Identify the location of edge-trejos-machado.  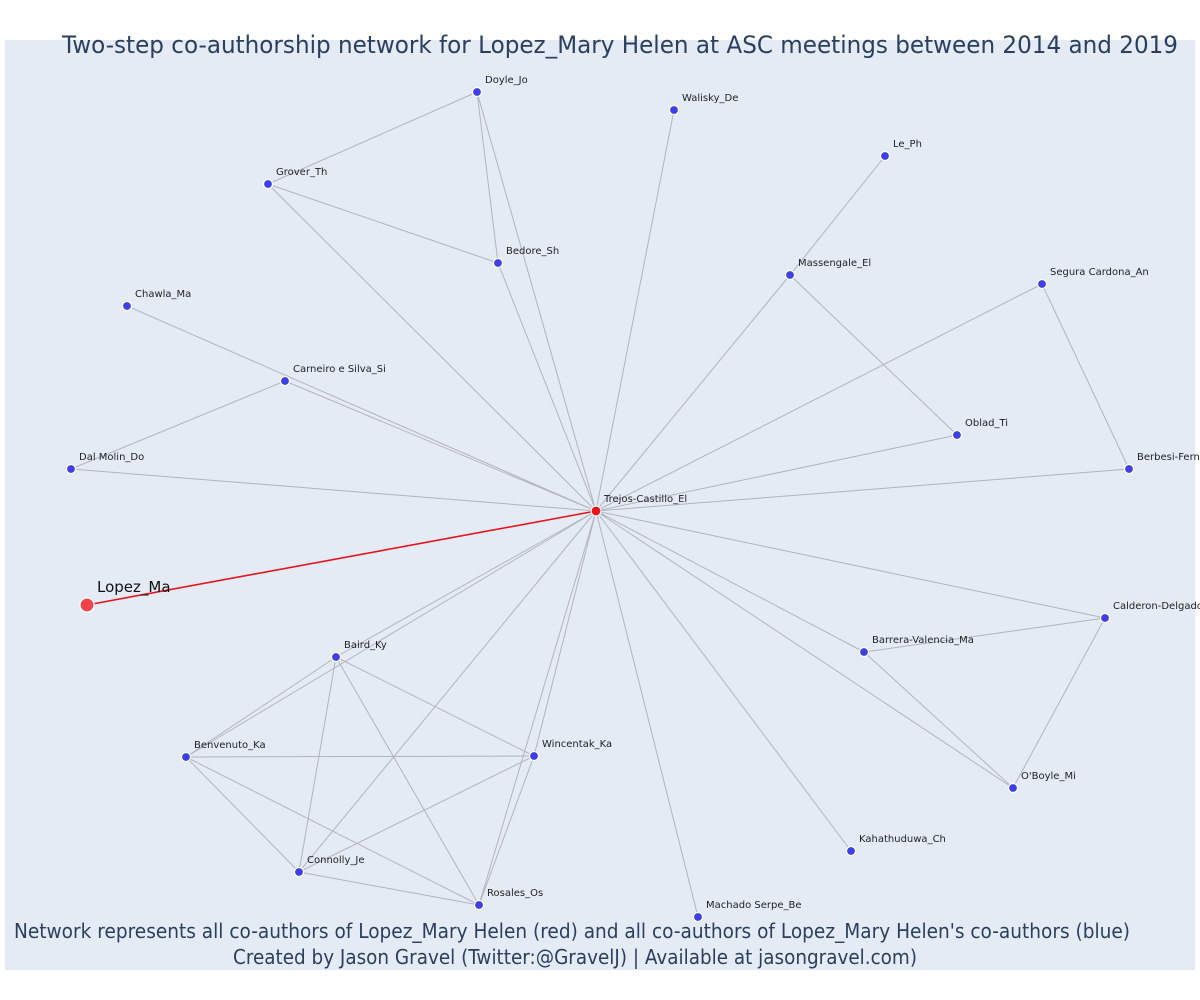
(647, 714).